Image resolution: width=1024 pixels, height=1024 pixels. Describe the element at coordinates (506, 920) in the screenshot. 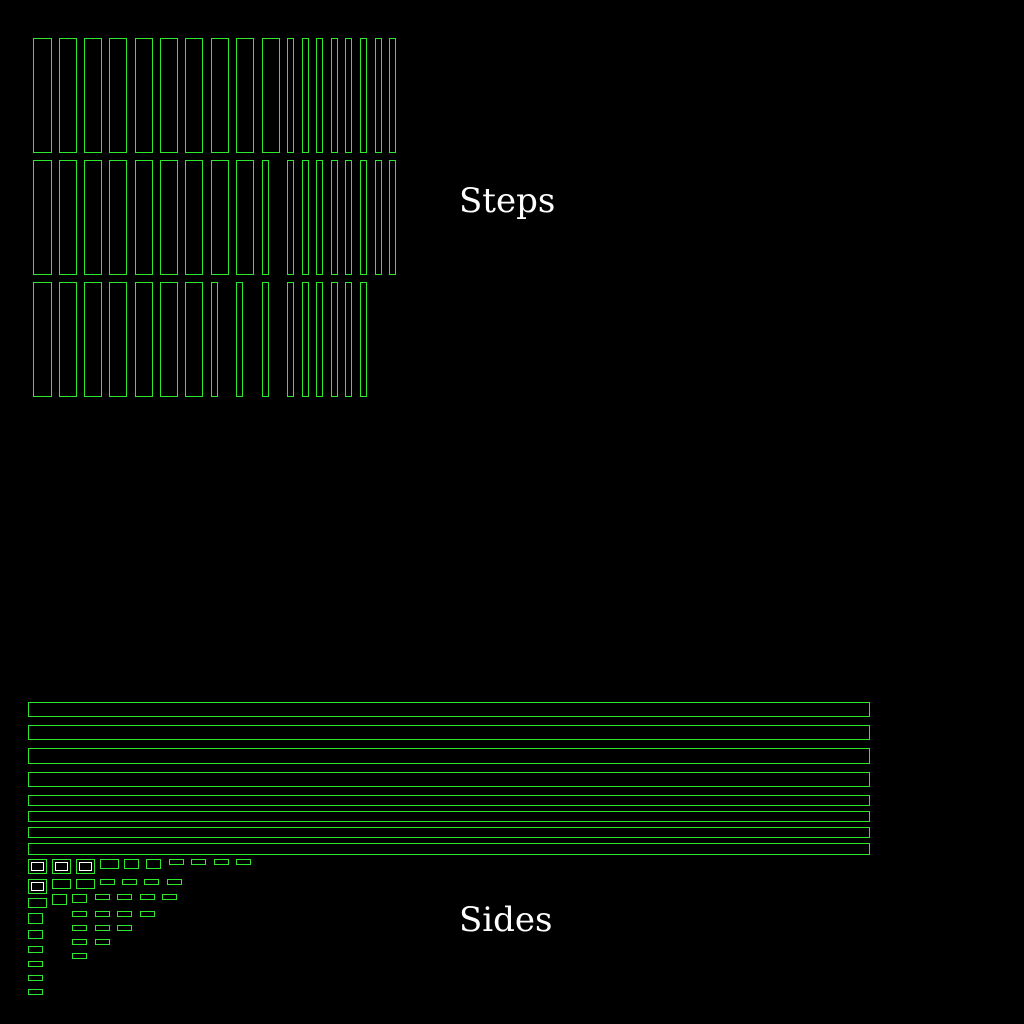

I see `sides-label: Sides` at that location.